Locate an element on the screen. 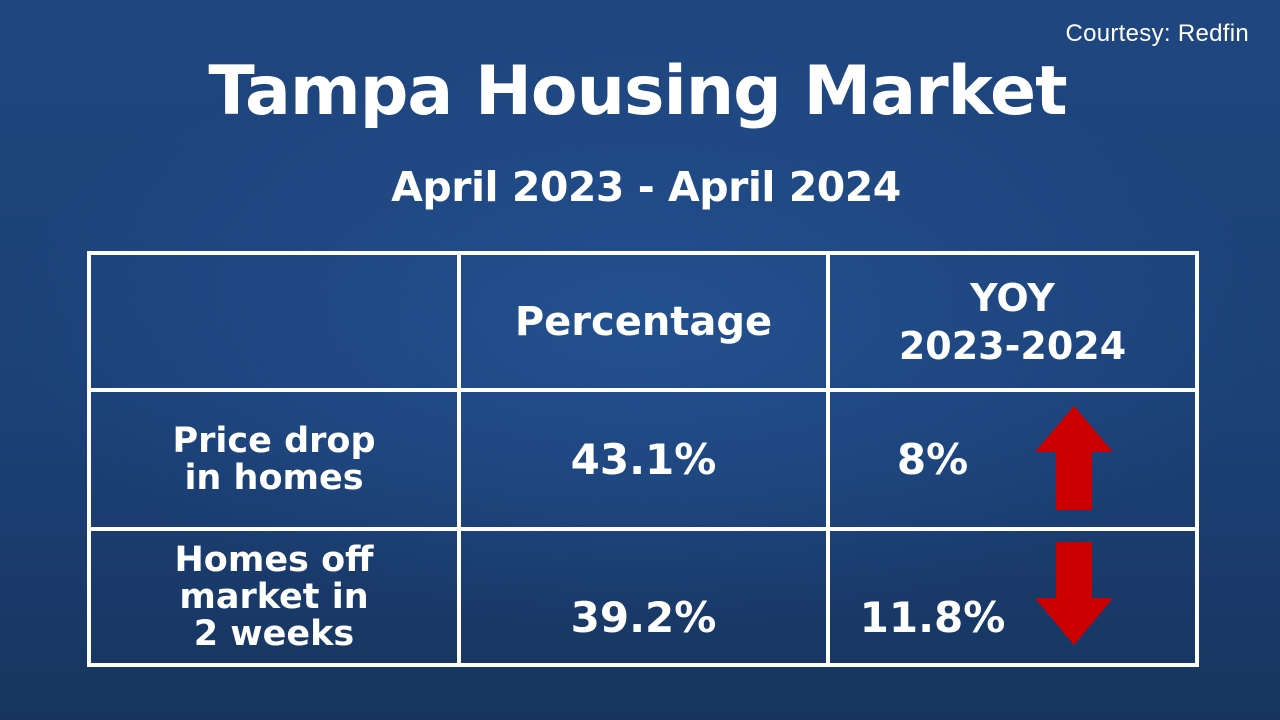  header-cell-percentage: Percentage is located at coordinates (643, 321).